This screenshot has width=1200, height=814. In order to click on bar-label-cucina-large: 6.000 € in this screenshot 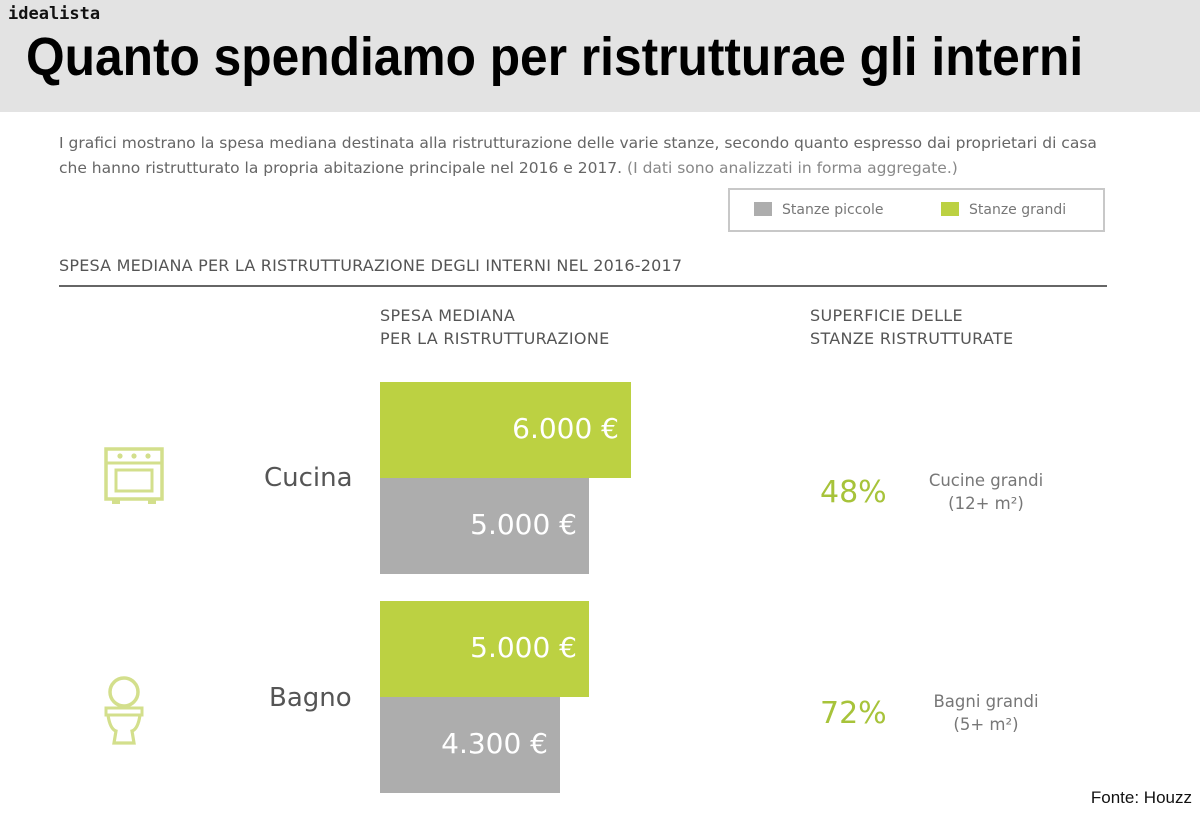, I will do `click(565, 428)`.